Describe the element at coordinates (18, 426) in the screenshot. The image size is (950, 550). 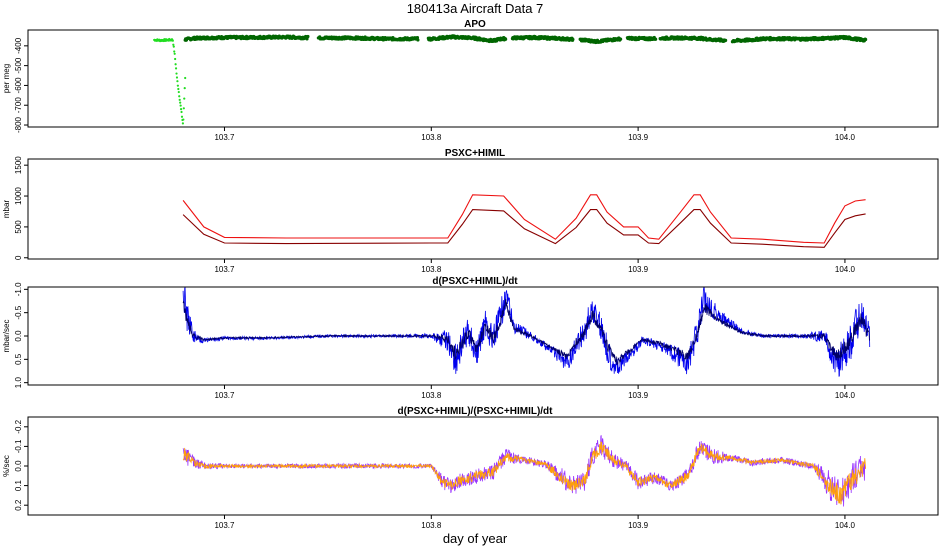
I see `y-tick-label: -0.2` at that location.